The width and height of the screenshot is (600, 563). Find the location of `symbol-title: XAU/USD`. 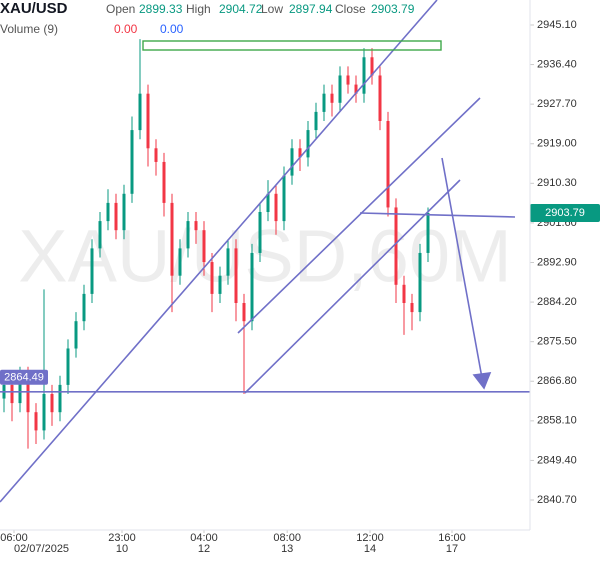

symbol-title: XAU/USD is located at coordinates (34, 8).